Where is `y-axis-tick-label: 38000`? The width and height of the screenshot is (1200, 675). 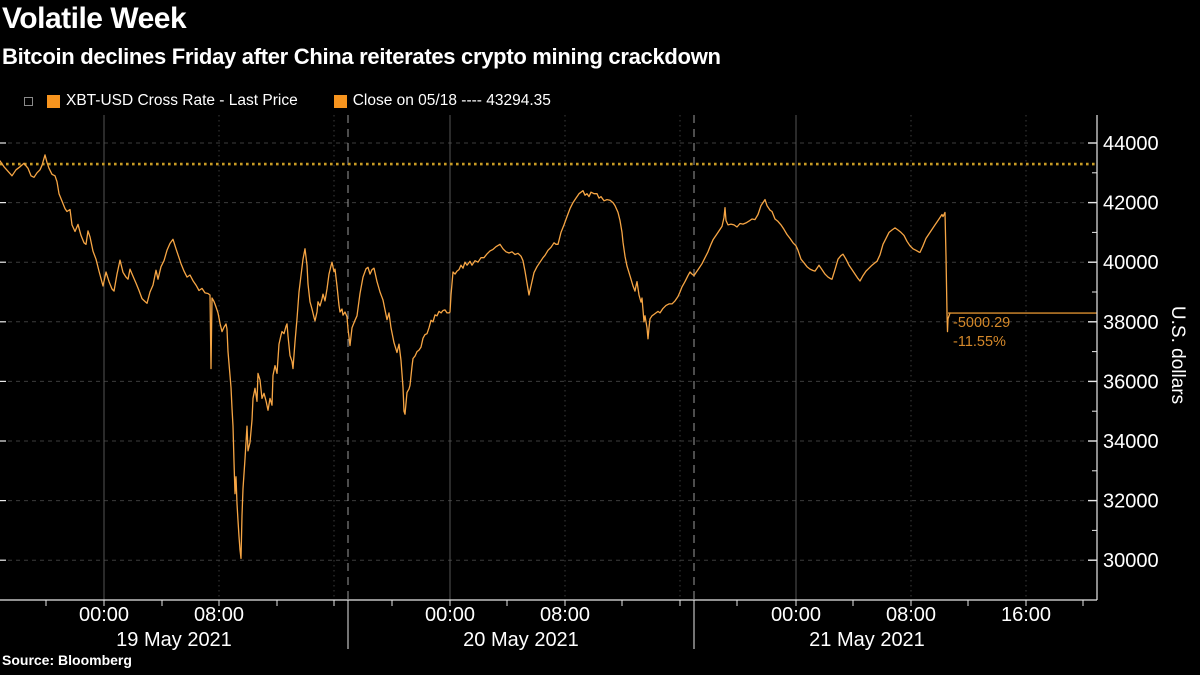 y-axis-tick-label: 38000 is located at coordinates (1131, 323).